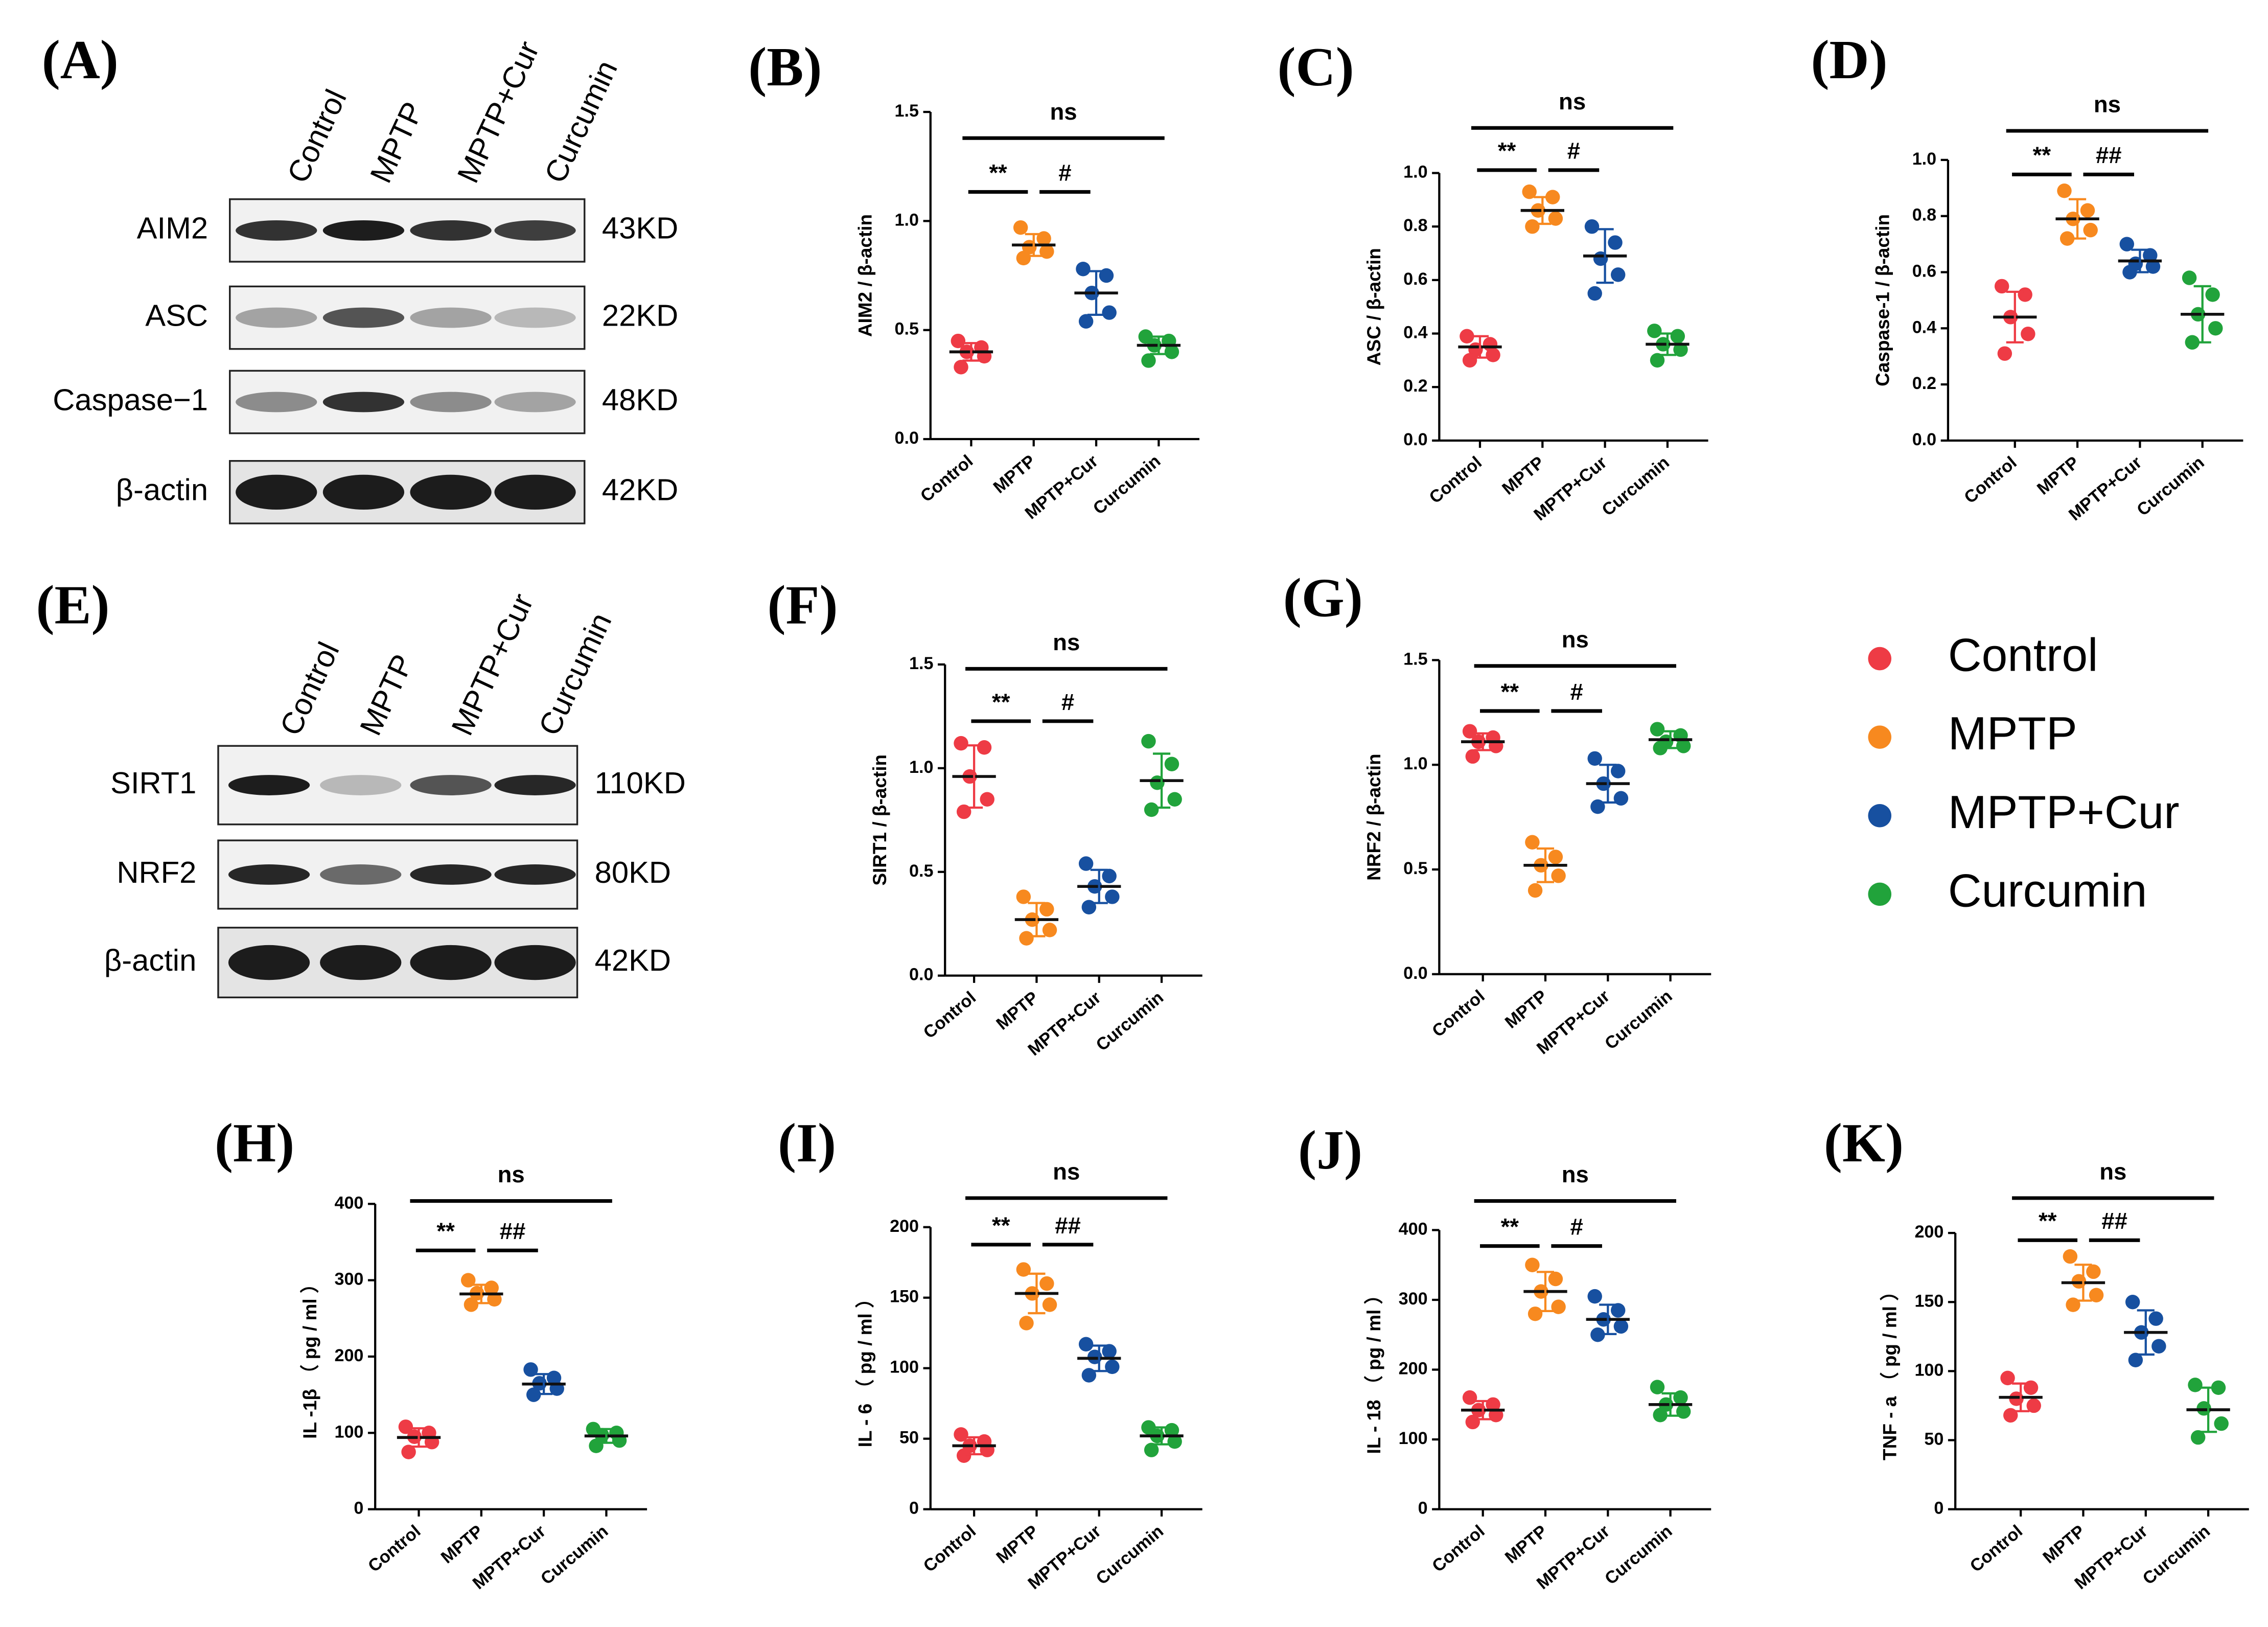  Describe the element at coordinates (1415, 659) in the screenshot. I see `y-tick-label: 1.5` at that location.